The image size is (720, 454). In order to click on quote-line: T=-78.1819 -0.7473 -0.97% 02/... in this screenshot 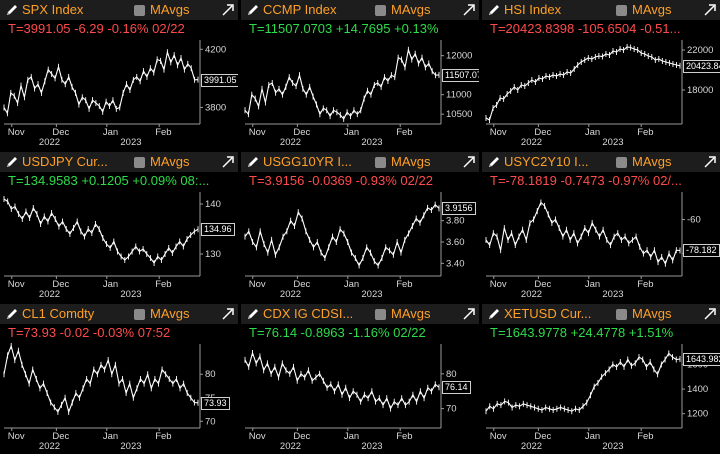, I will do `click(586, 180)`.